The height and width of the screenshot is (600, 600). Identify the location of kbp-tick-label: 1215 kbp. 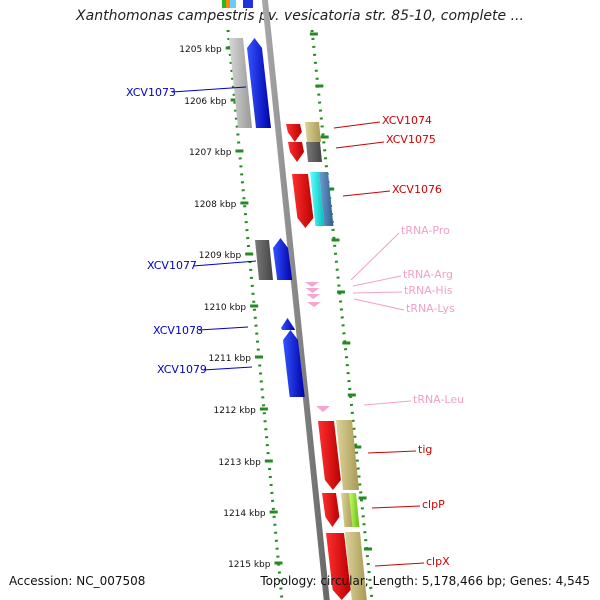
(249, 565).